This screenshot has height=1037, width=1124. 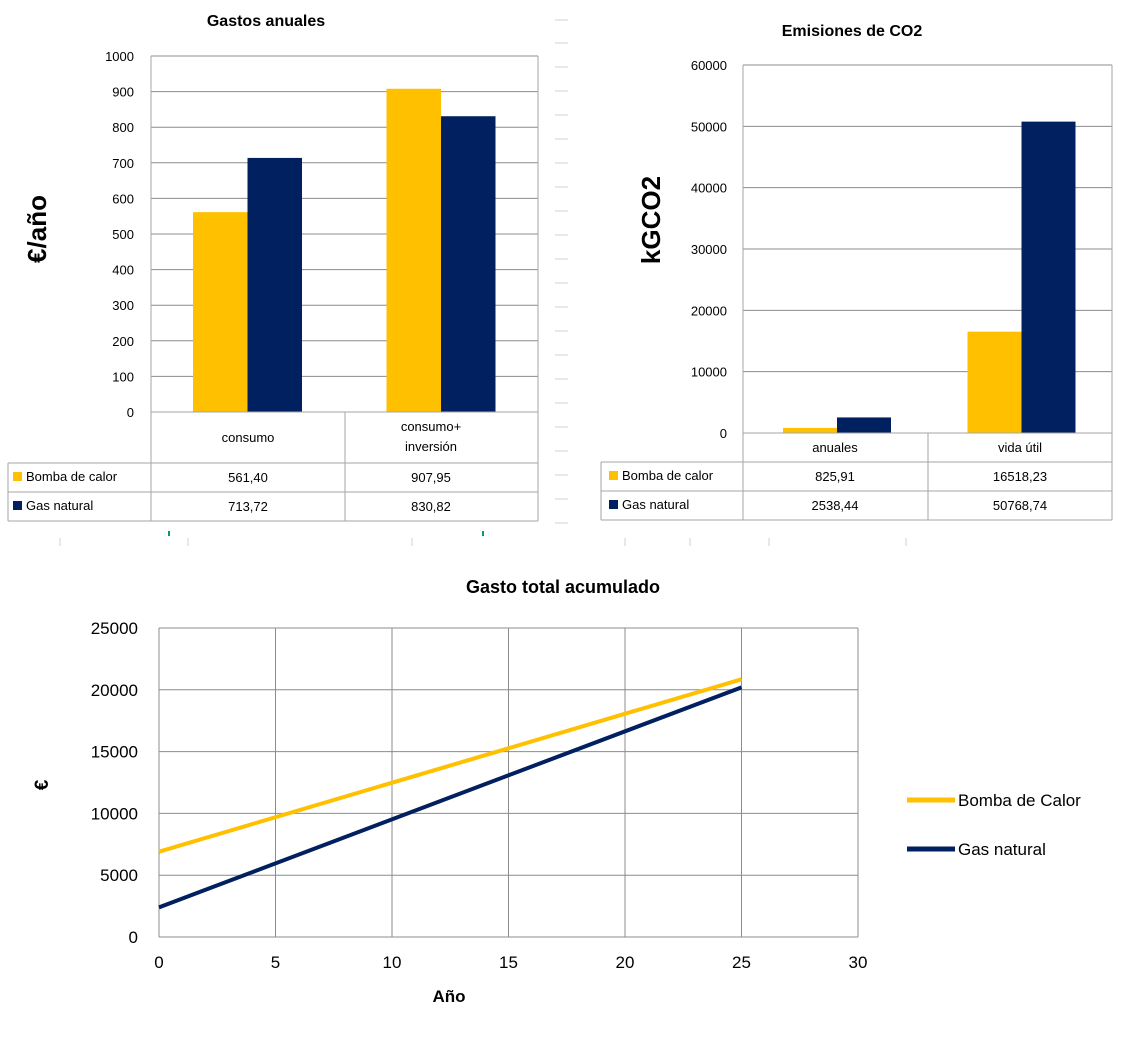 I want to click on chart1-y-tick-label: 1000, so click(x=119, y=56).